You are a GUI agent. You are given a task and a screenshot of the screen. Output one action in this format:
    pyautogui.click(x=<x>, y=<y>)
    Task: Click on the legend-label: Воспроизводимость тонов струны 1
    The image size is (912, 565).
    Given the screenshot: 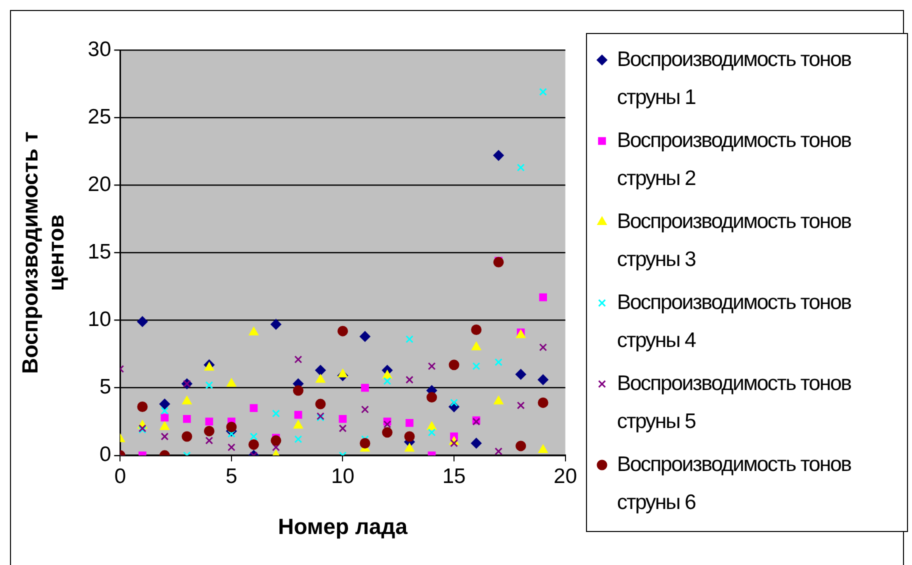 What is the action you would take?
    pyautogui.click(x=734, y=79)
    